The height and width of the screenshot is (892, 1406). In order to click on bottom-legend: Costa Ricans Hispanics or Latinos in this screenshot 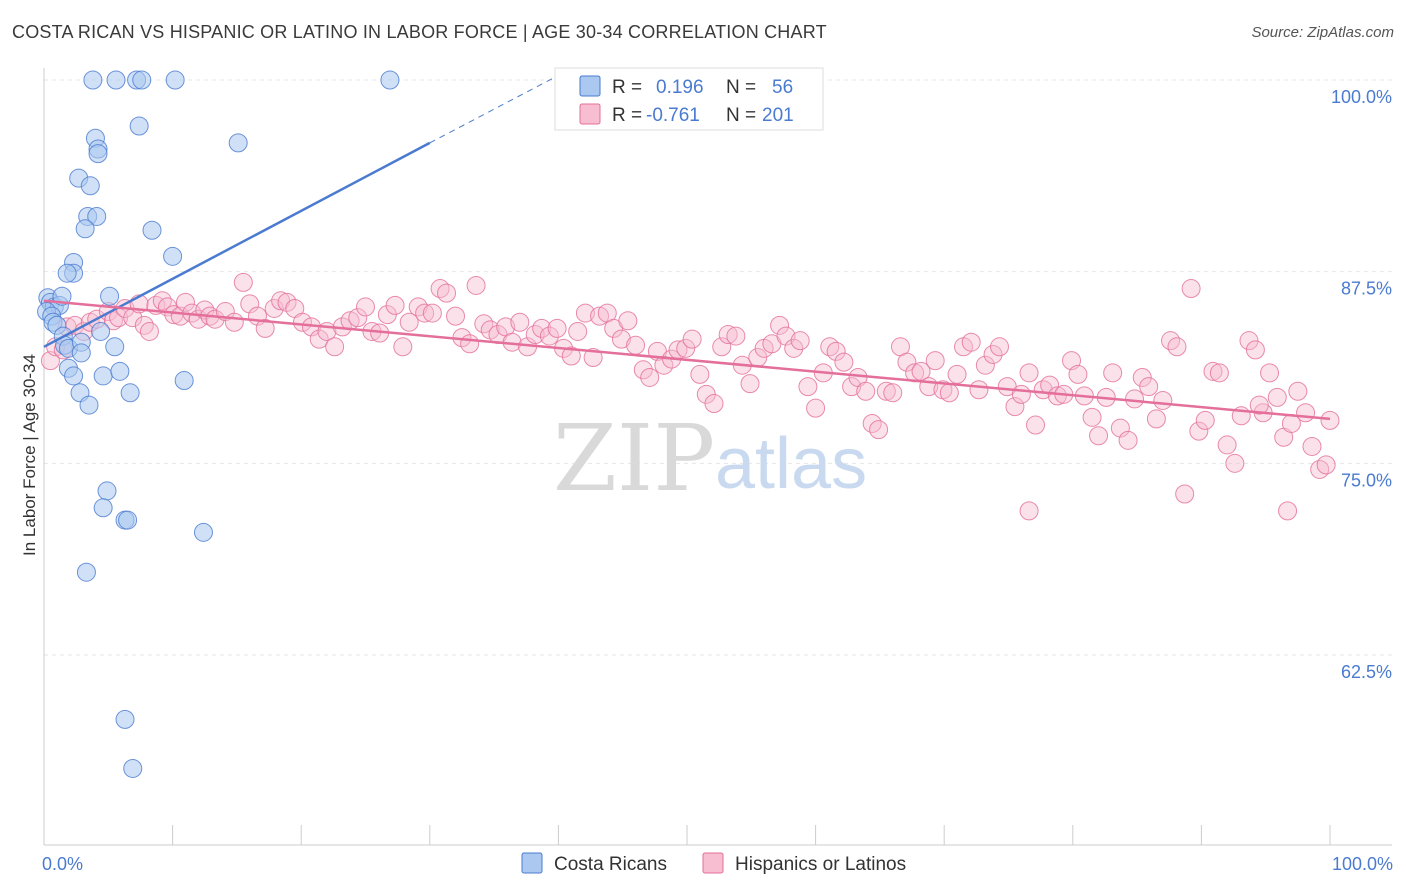, I will do `click(713, 863)`.